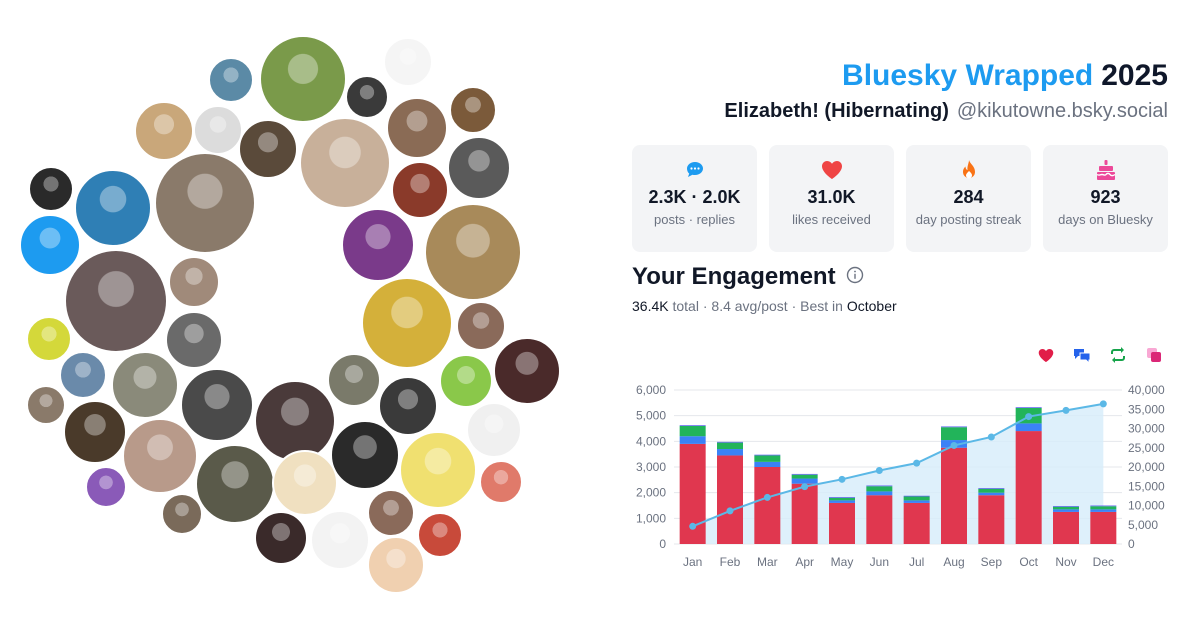 The height and width of the screenshot is (630, 1200). Describe the element at coordinates (473, 110) in the screenshot. I see `monster-art-avatar` at that location.